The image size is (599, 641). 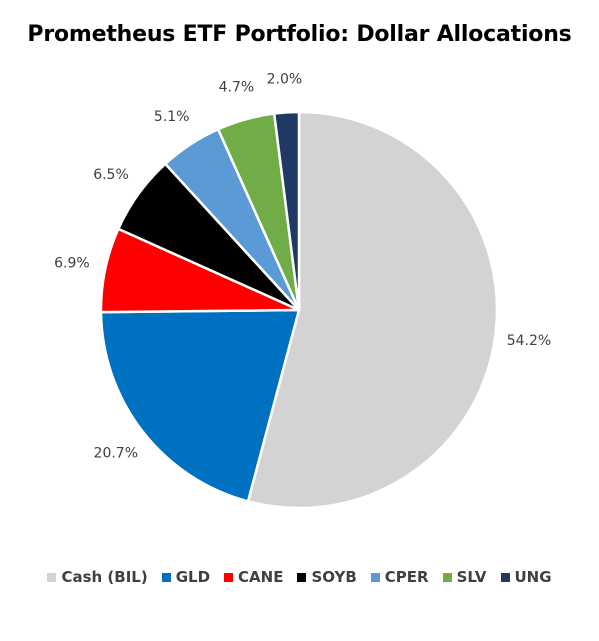 What do you see at coordinates (471, 577) in the screenshot?
I see `legend-label: SLV` at bounding box center [471, 577].